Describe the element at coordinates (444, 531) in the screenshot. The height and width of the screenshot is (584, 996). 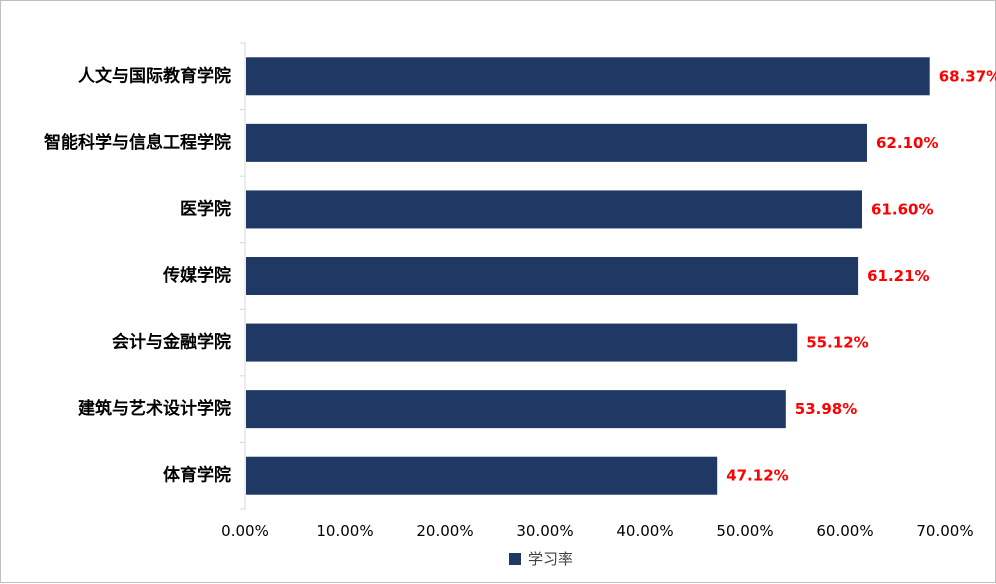
I see `x-tick-label: 20.00%` at that location.